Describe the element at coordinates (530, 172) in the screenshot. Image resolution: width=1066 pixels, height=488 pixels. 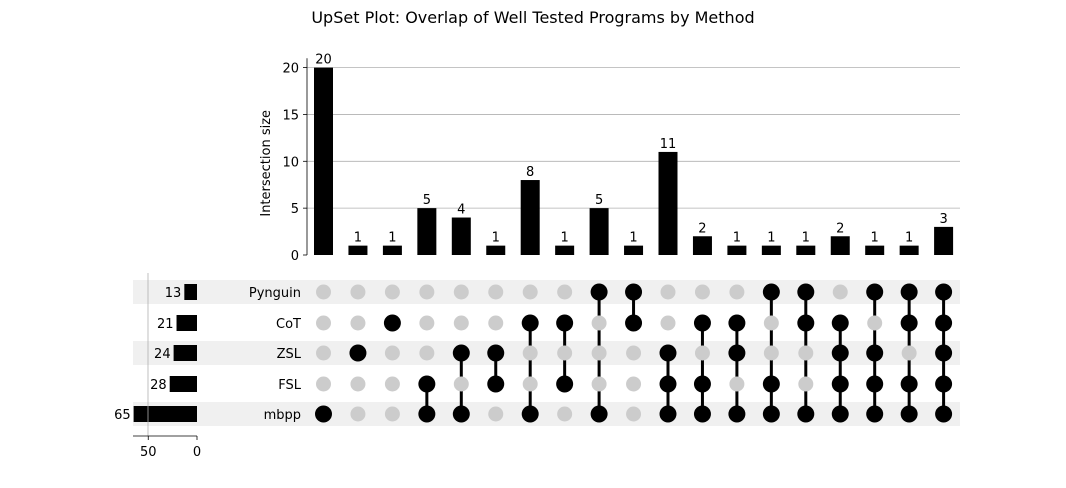
I see `bar-value-label: 8` at that location.